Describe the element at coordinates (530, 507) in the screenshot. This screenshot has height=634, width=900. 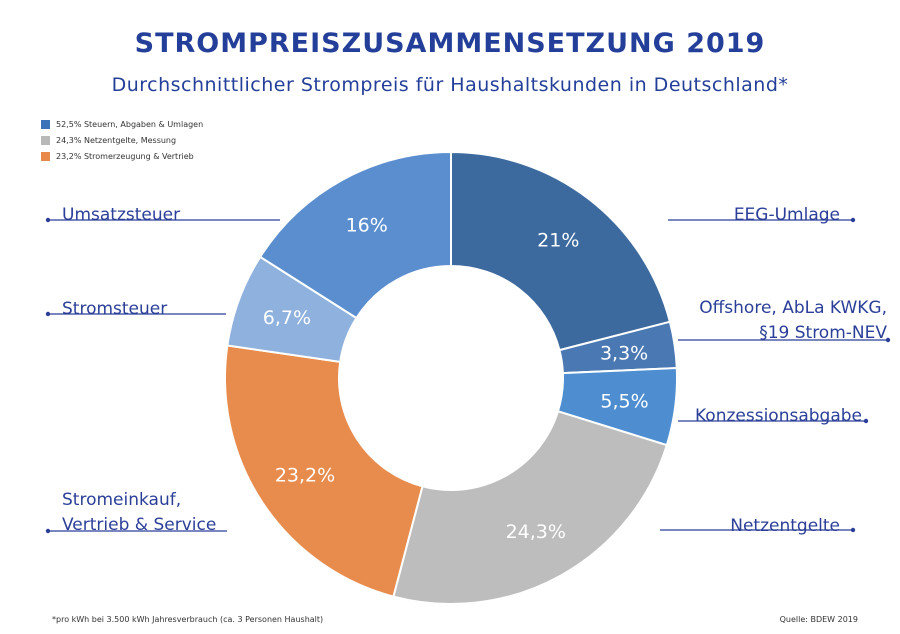
I see `slice-netzentgelte` at that location.